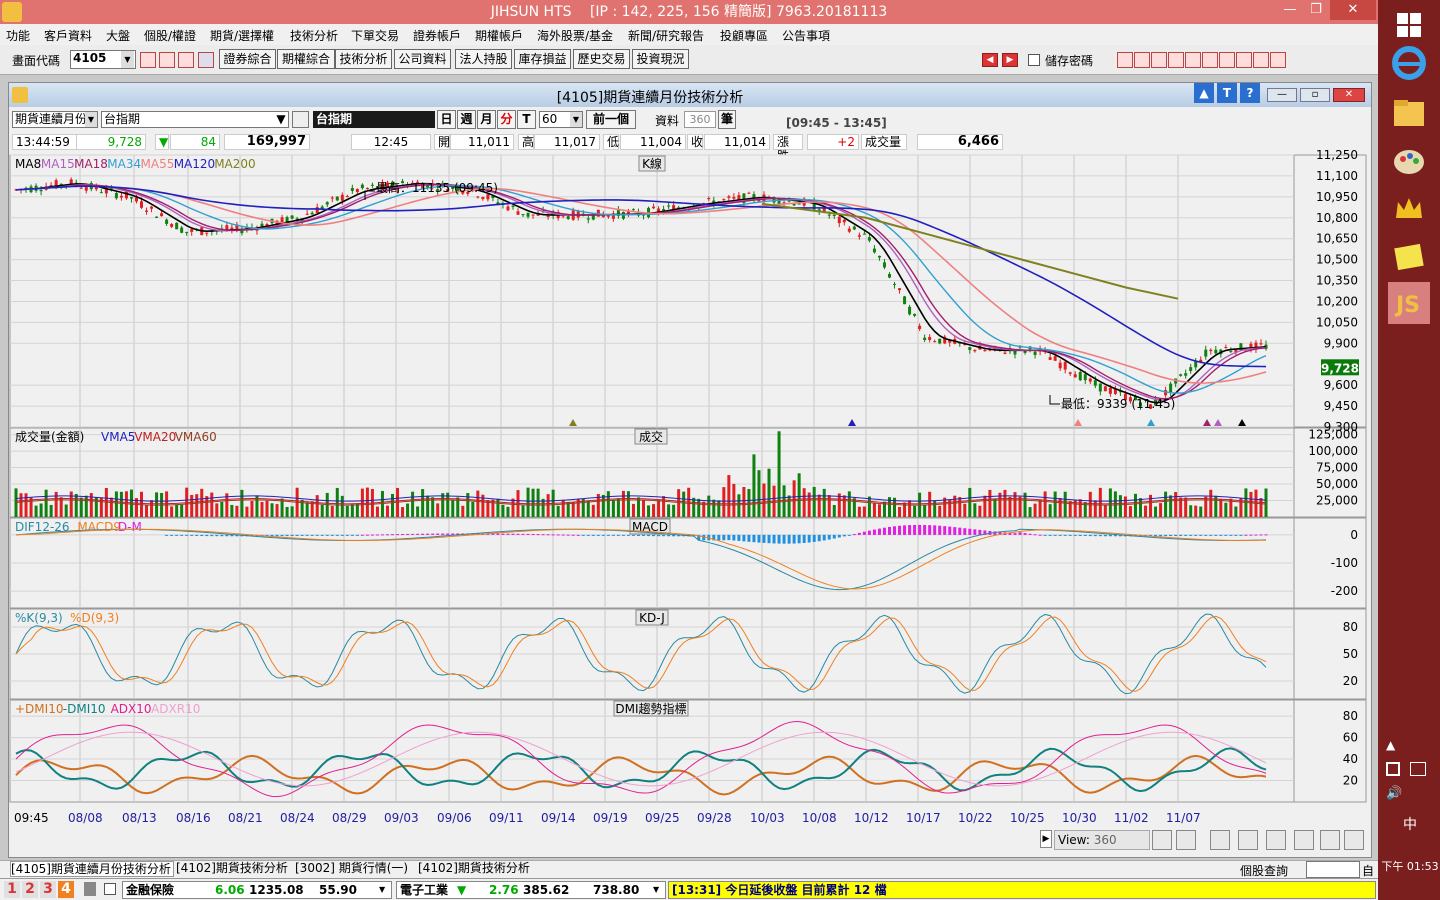 The image size is (1440, 900). What do you see at coordinates (281, 119) in the screenshot?
I see `dropdown-arrow-icon: ▼` at bounding box center [281, 119].